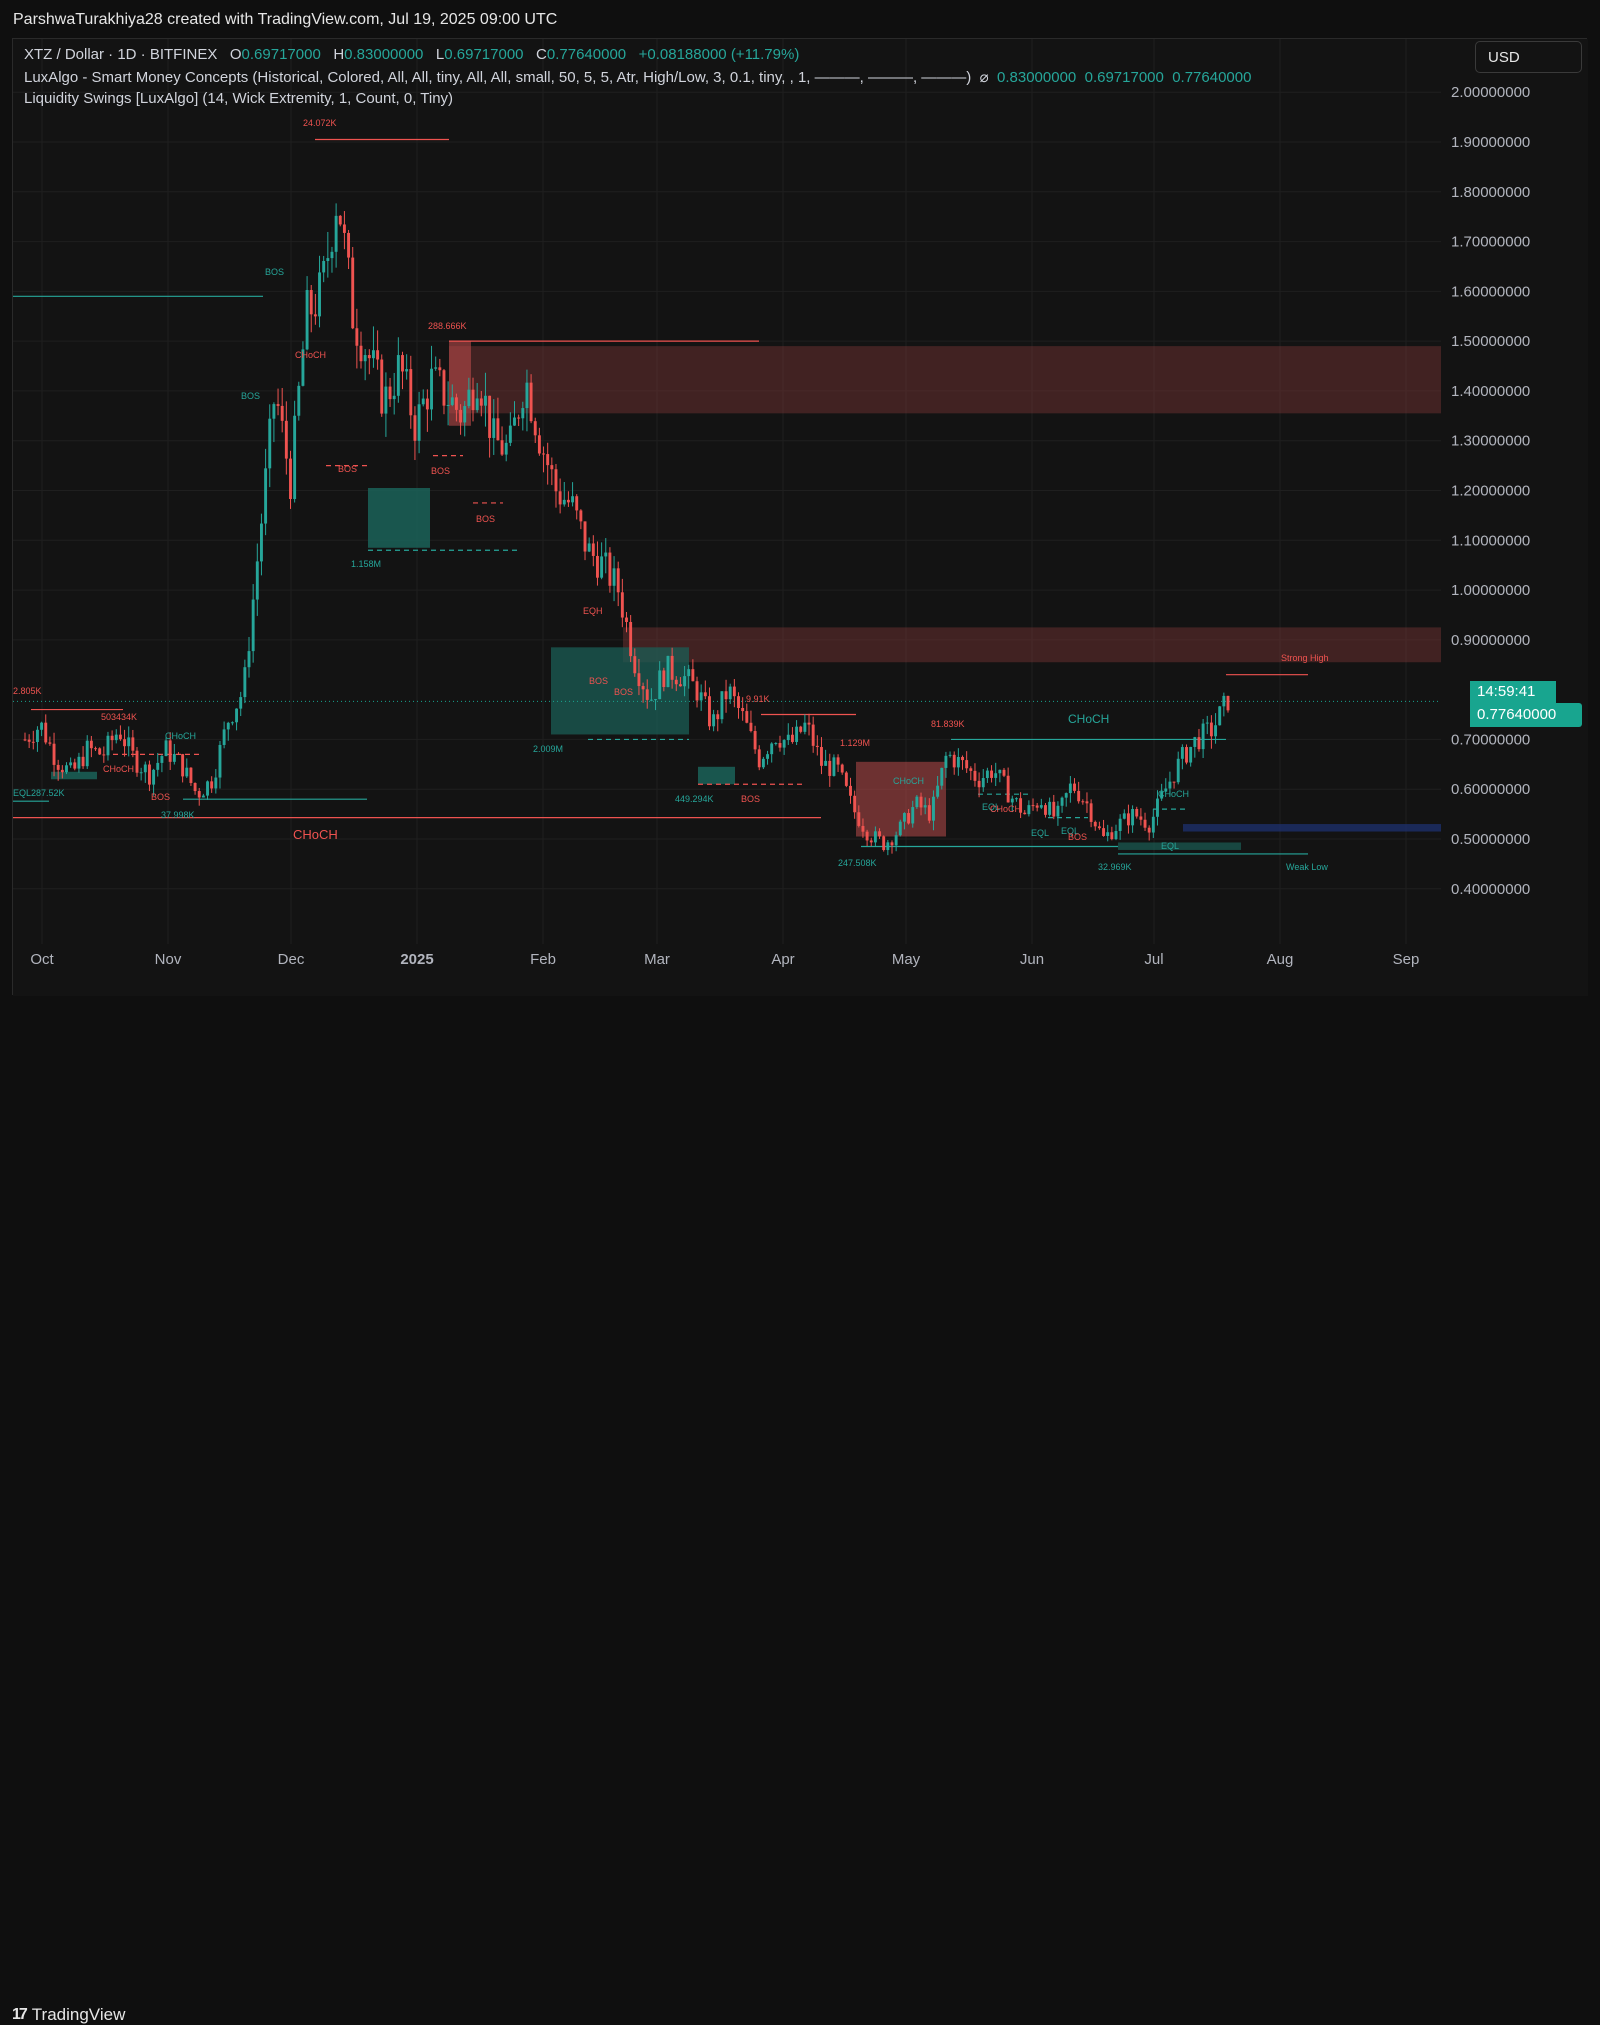  Describe the element at coordinates (758, 699) in the screenshot. I see `annotation-label: 9.91K` at that location.